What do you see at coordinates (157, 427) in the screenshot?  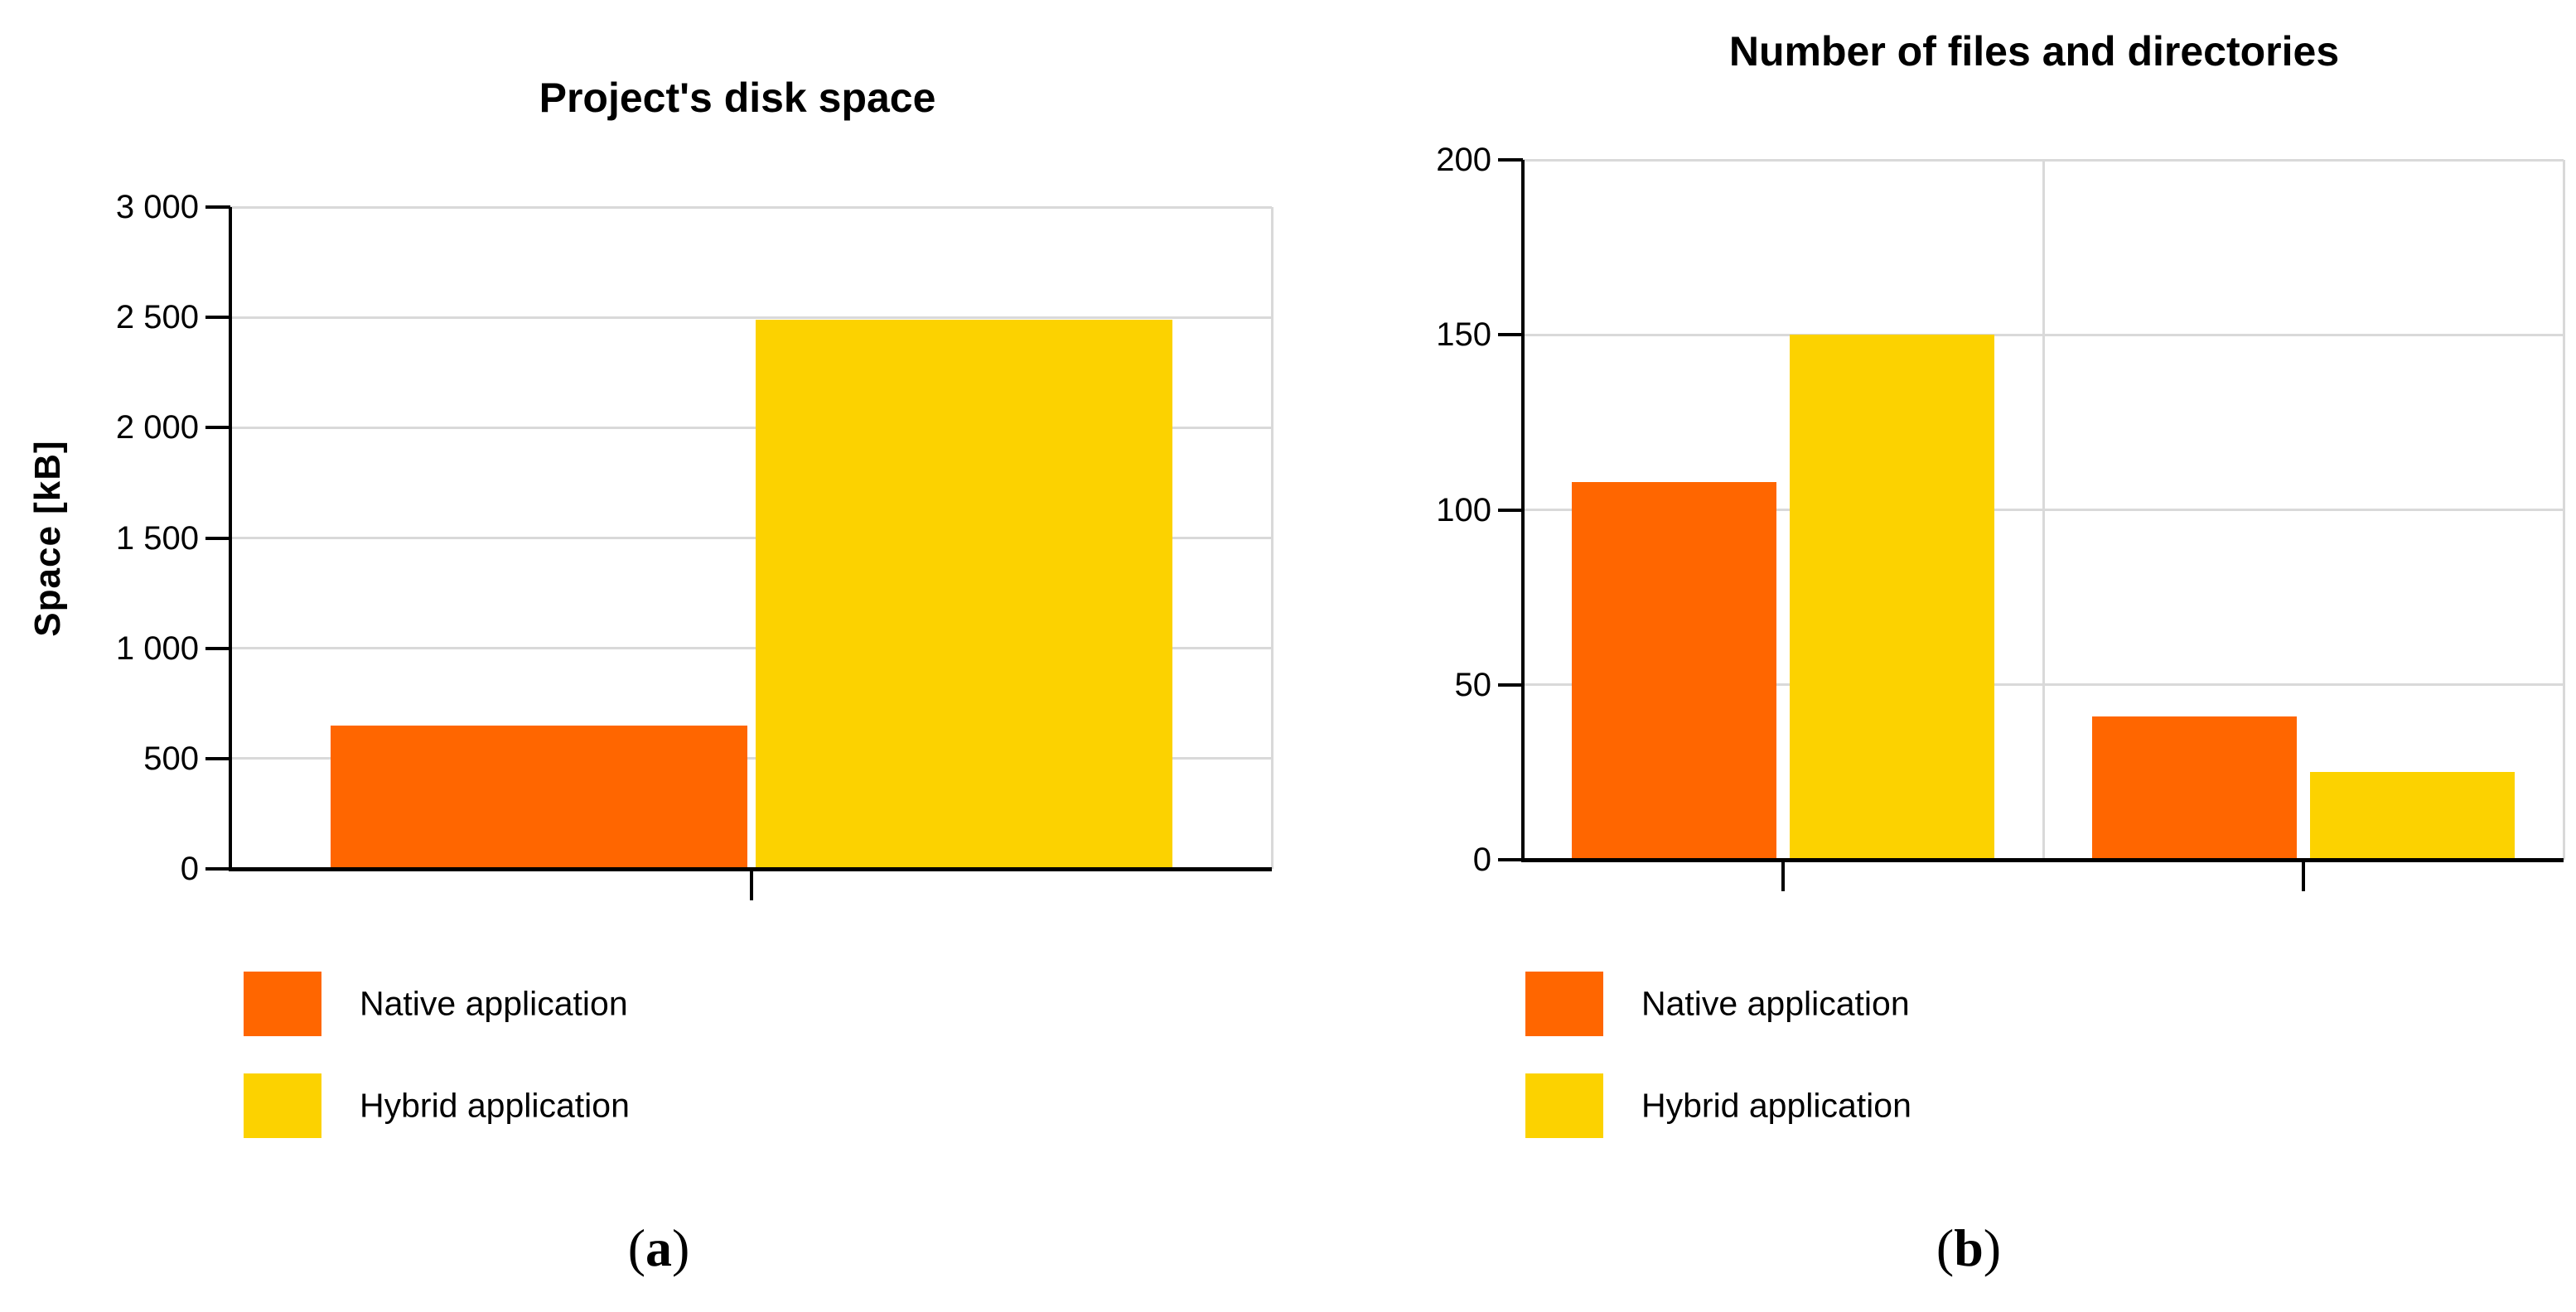 I see `y-tick-label: 2 000` at bounding box center [157, 427].